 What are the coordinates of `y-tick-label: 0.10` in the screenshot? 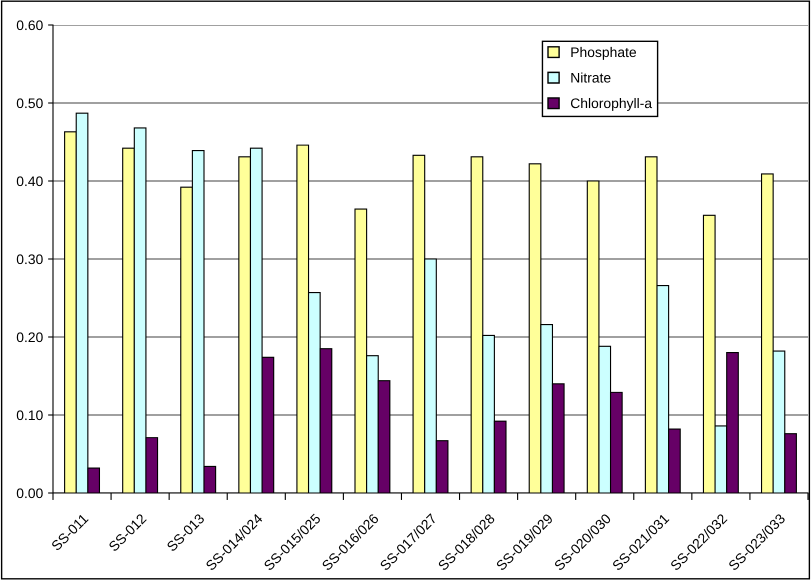 It's located at (29, 415).